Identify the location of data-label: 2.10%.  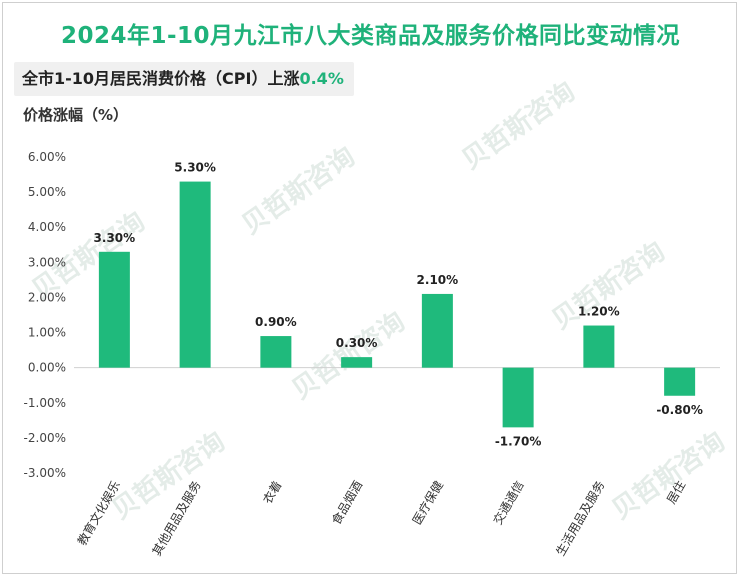
(438, 280).